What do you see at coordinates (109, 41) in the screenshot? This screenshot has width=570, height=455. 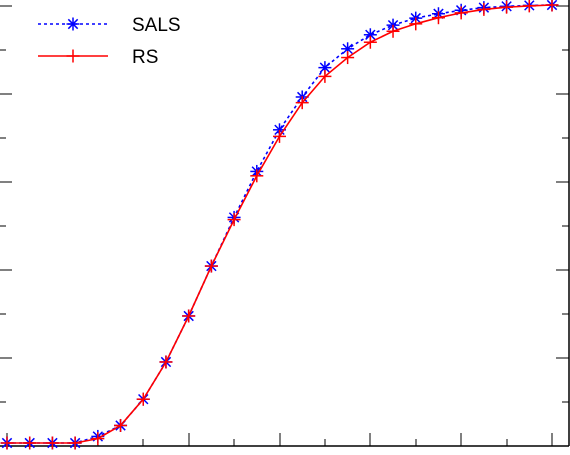 I see `legend: SALS RS` at bounding box center [109, 41].